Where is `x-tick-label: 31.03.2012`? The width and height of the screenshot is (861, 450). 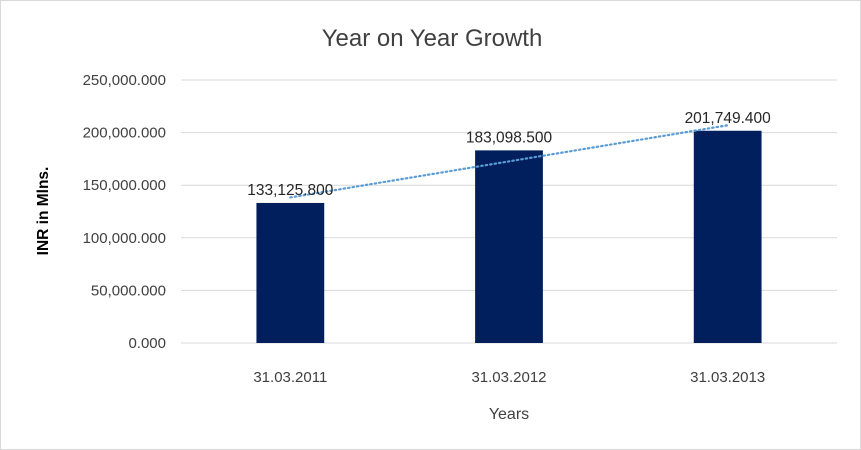 x-tick-label: 31.03.2012 is located at coordinates (508, 377).